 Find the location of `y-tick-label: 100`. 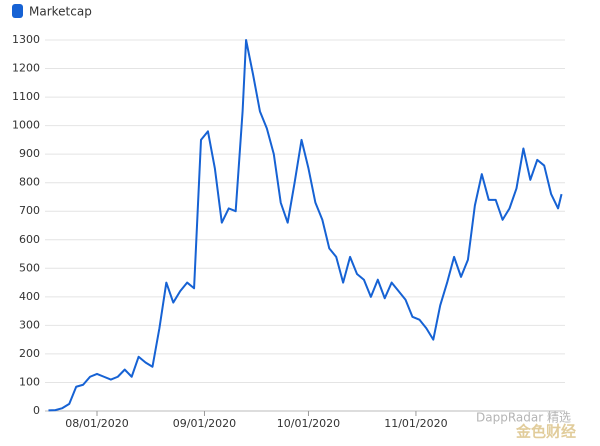

y-tick-label: 100 is located at coordinates (29, 381).